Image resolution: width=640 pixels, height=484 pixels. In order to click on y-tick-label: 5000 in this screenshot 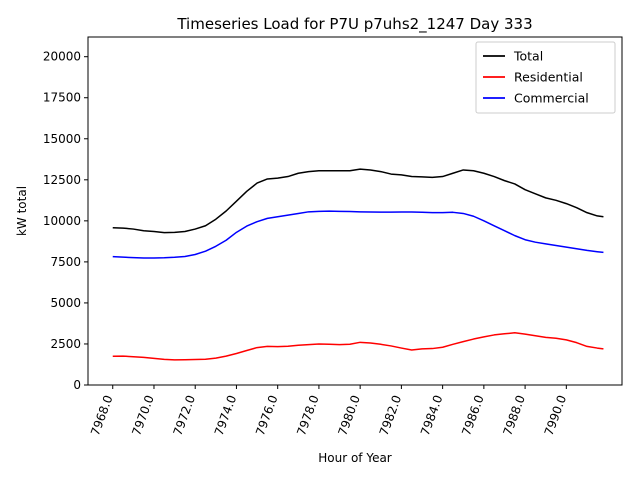, I will do `click(65, 303)`.